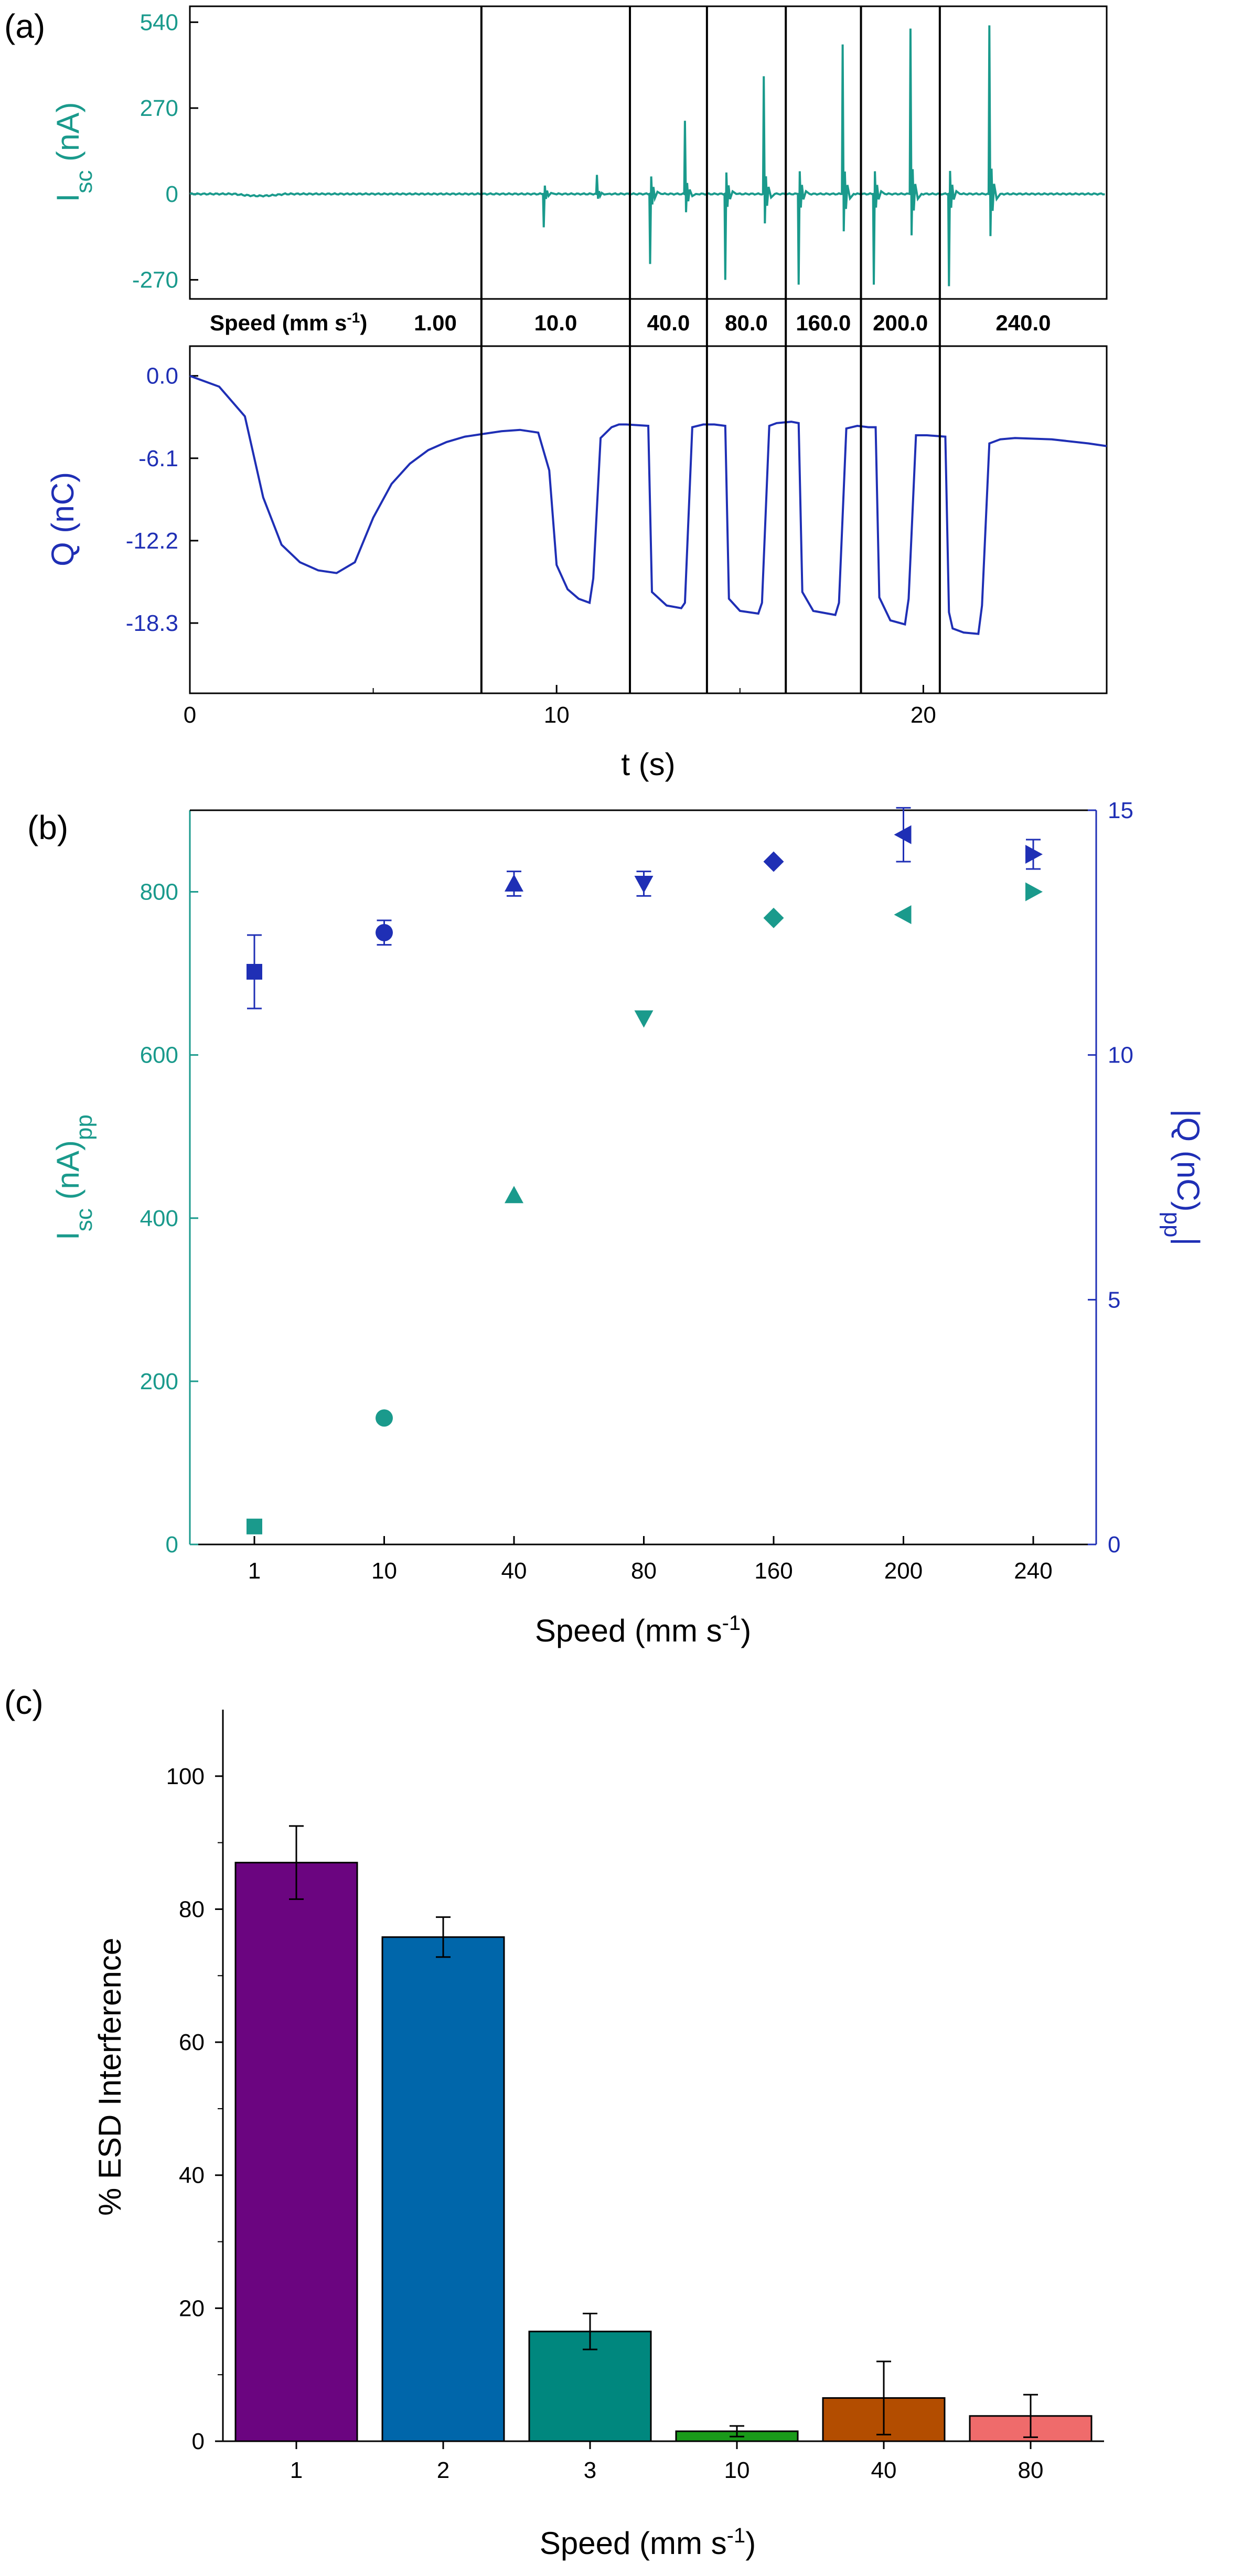 The height and width of the screenshot is (2576, 1242). I want to click on charge-trace, so click(648, 504).